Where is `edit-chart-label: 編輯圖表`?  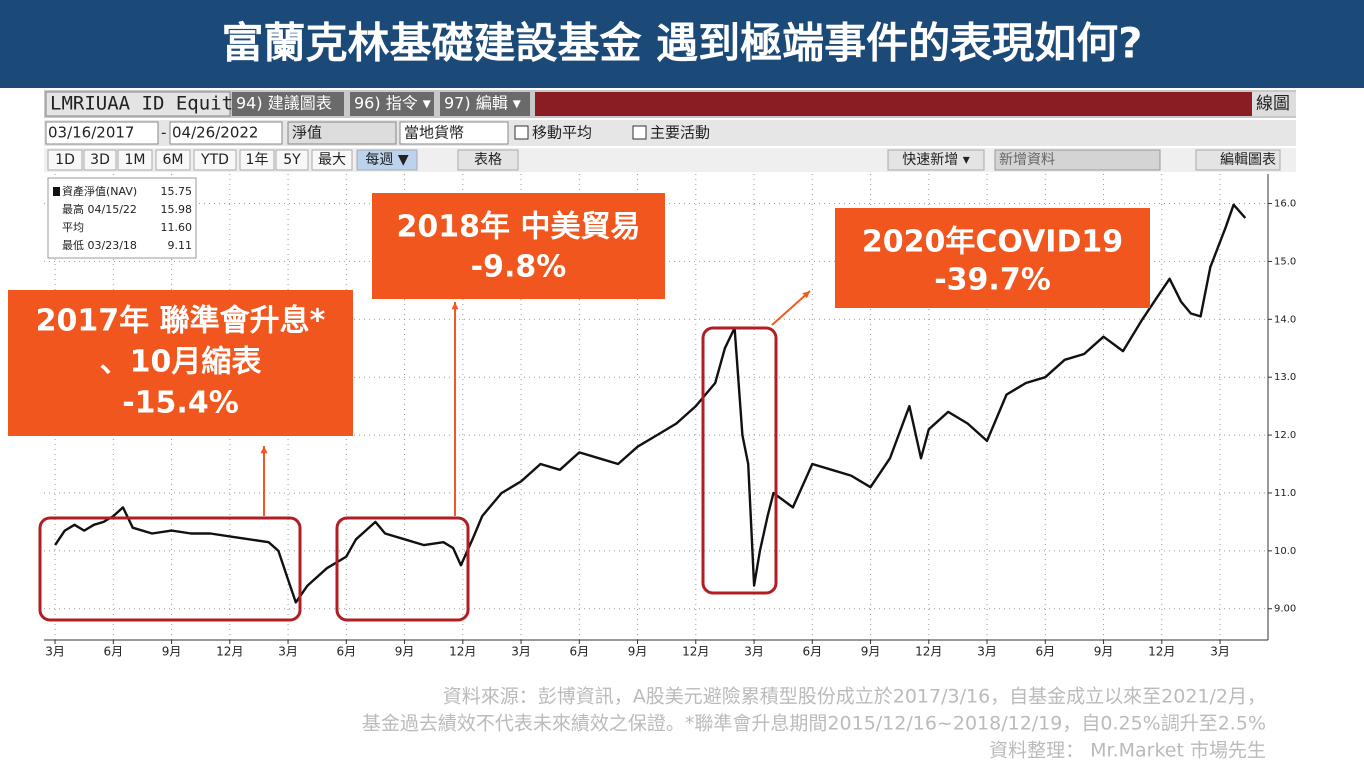 edit-chart-label: 編輯圖表 is located at coordinates (1248, 160).